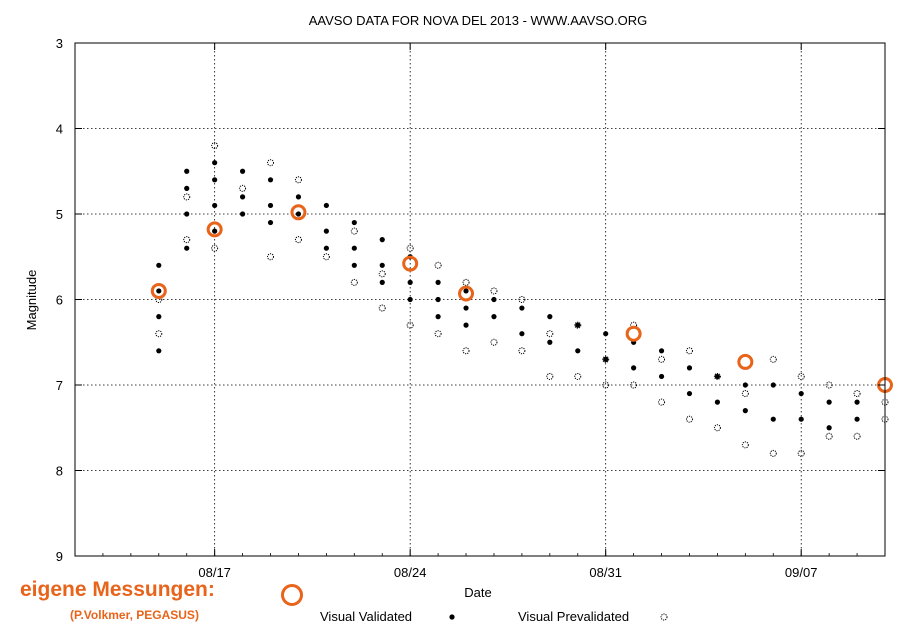  What do you see at coordinates (31, 300) in the screenshot?
I see `y-axis-label: Magnitude` at bounding box center [31, 300].